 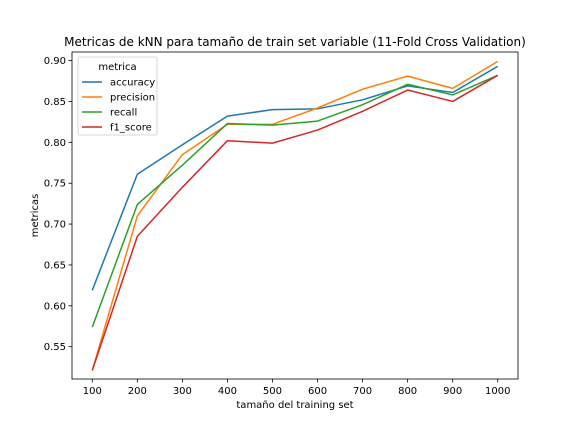 I want to click on y-axis-title: metricas, so click(x=35, y=216).